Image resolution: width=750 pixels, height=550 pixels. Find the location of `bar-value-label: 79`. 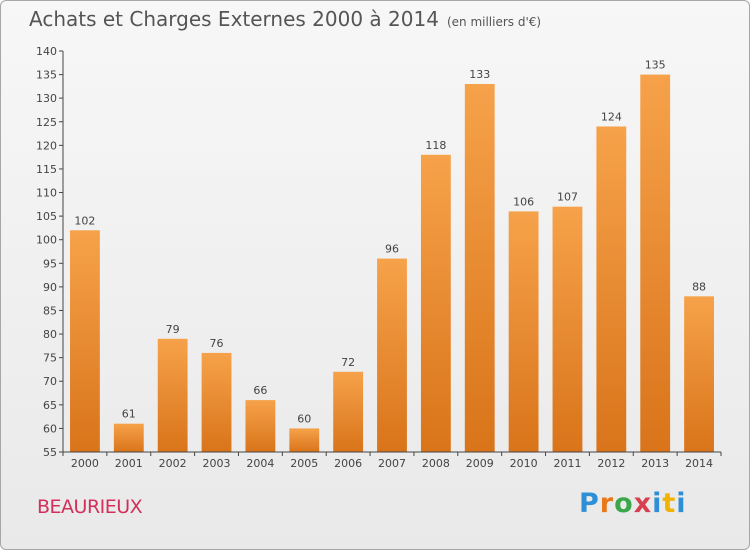

bar-value-label: 79 is located at coordinates (173, 329).